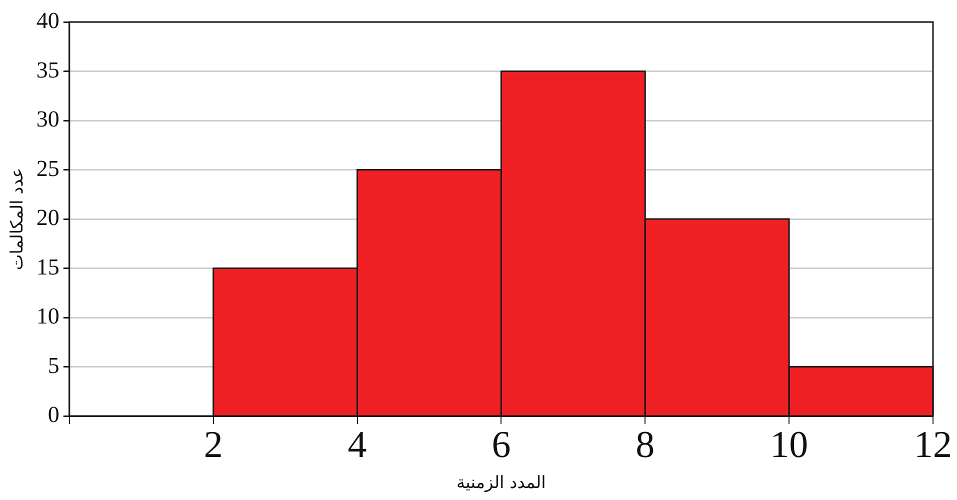  I want to click on y-tick-label: 10, so click(48, 316).